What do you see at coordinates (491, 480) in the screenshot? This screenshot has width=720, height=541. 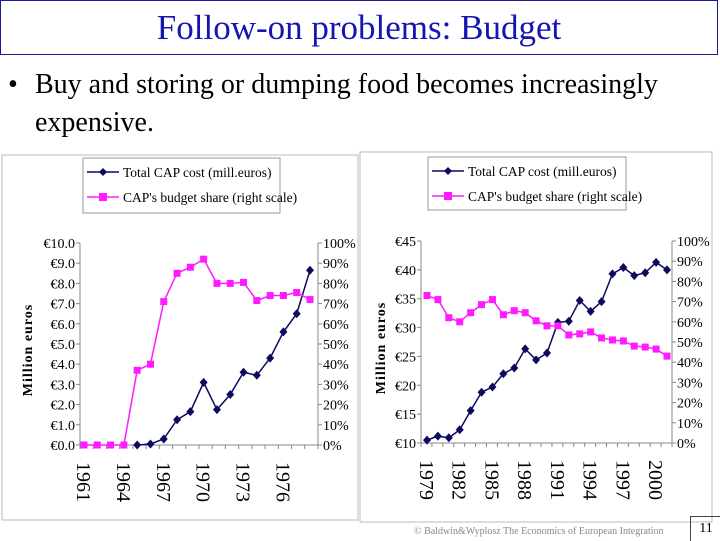 I see `x-tick-label: 1985` at bounding box center [491, 480].